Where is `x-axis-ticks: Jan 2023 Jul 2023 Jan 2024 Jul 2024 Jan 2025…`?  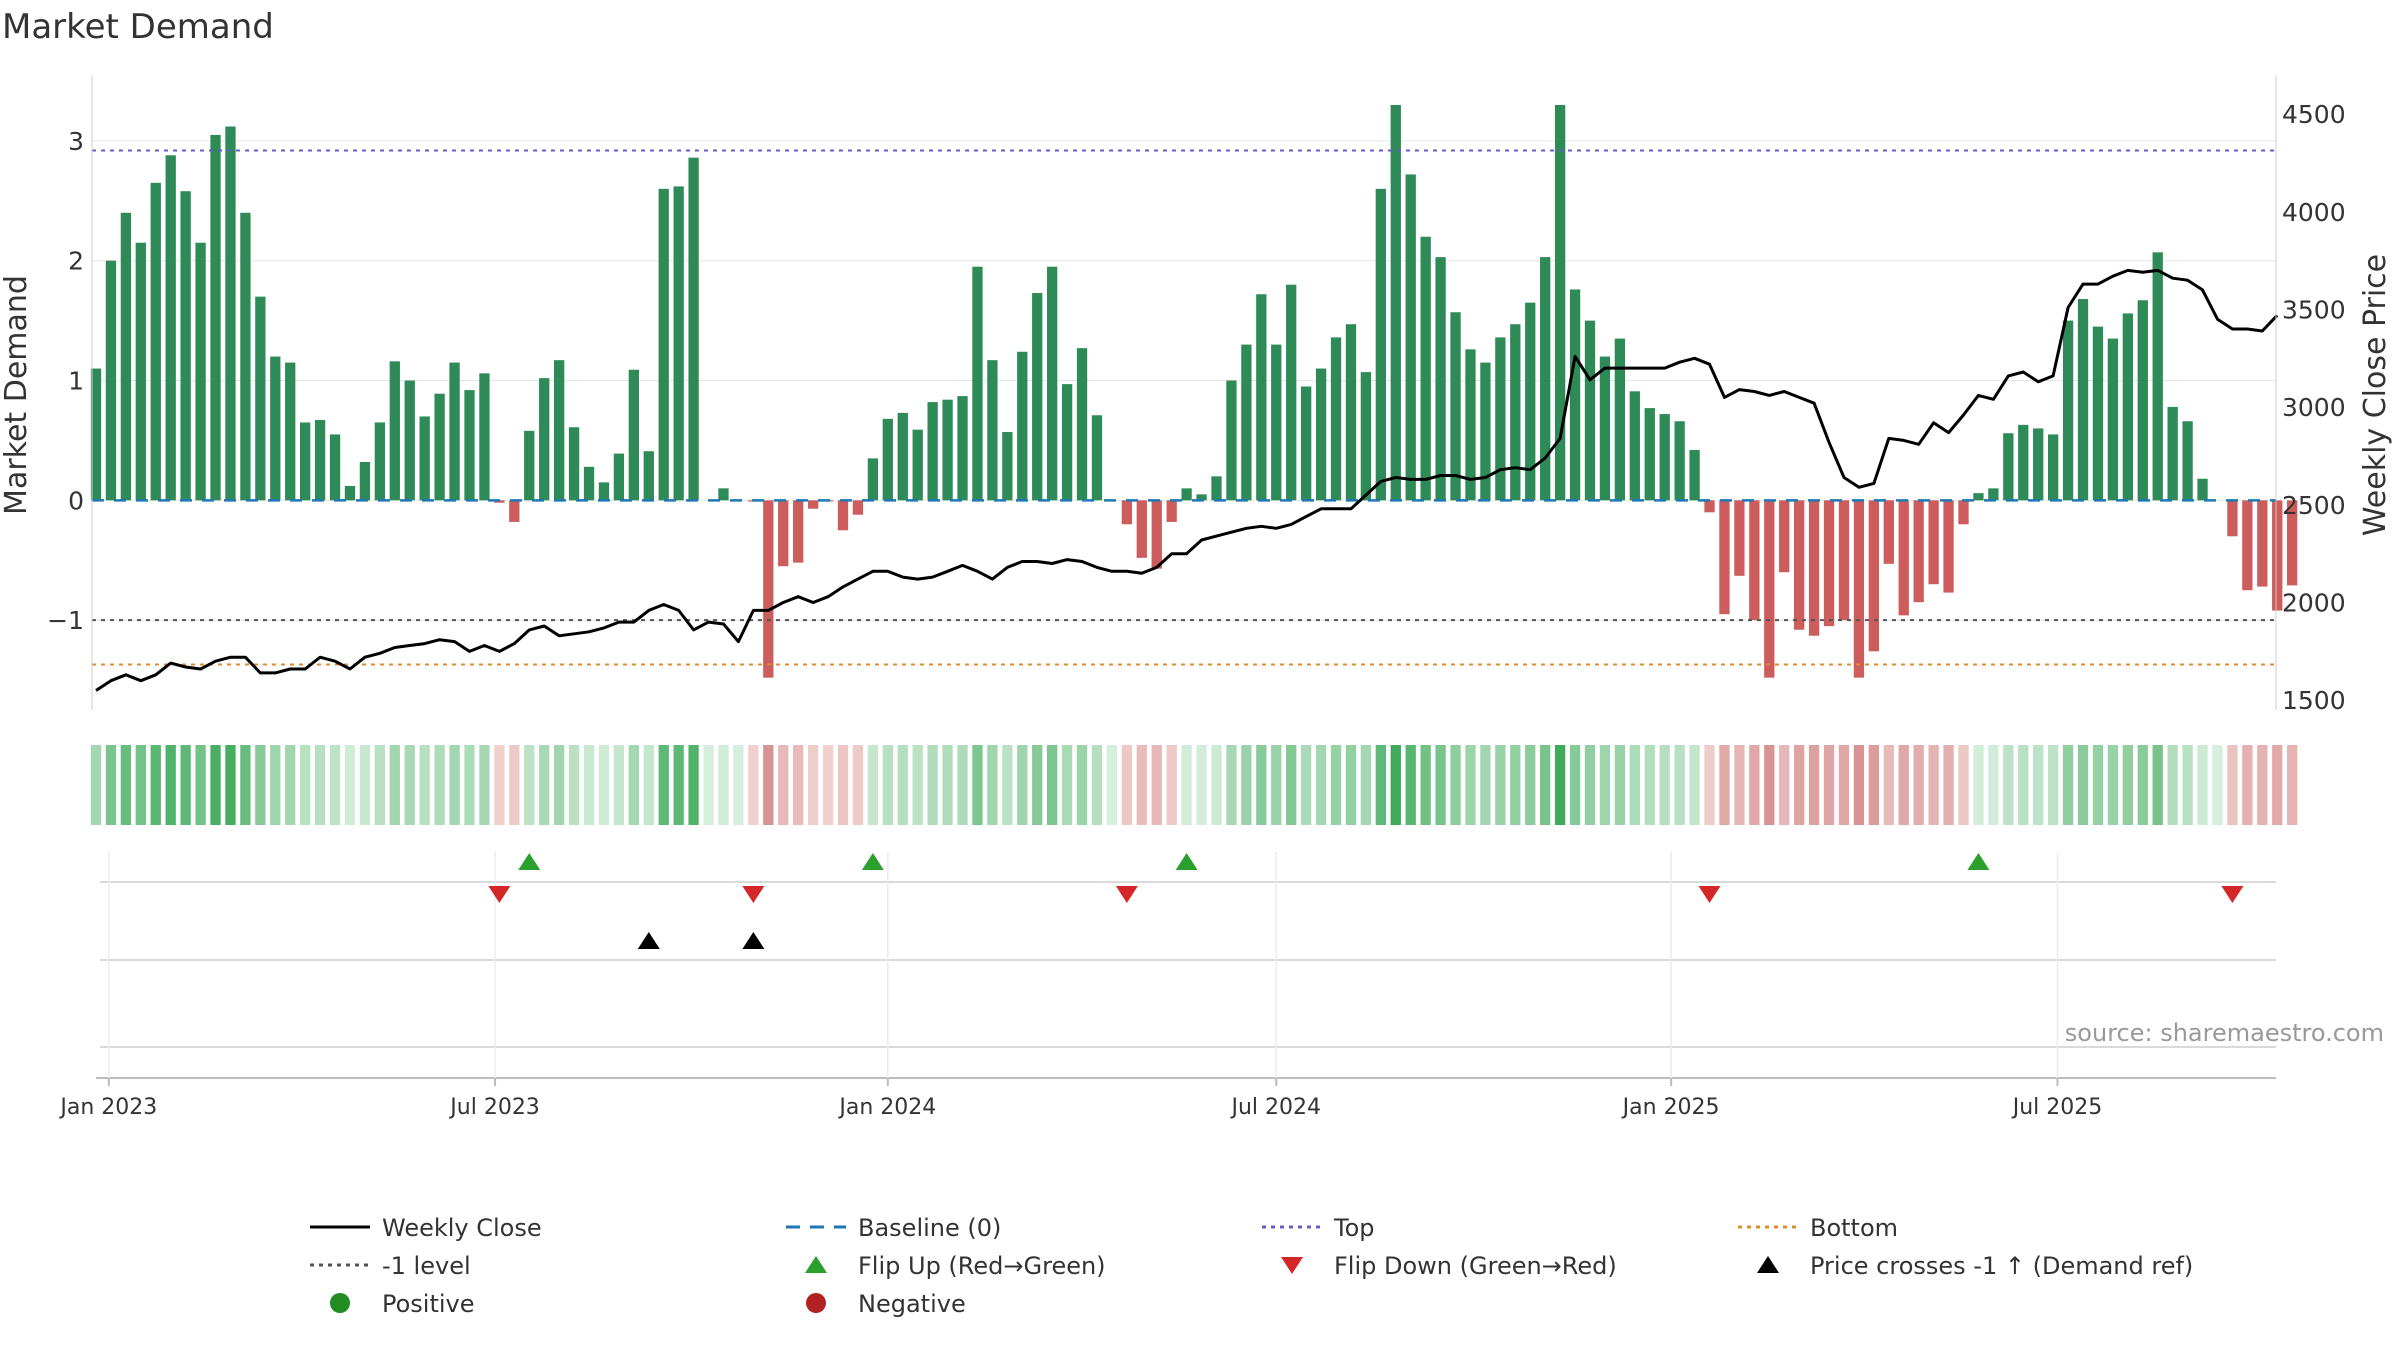 x-axis-ticks: Jan 2023 Jul 2023 Jan 2024 Jul 2024 Jan 2025… is located at coordinates (1080, 1099).